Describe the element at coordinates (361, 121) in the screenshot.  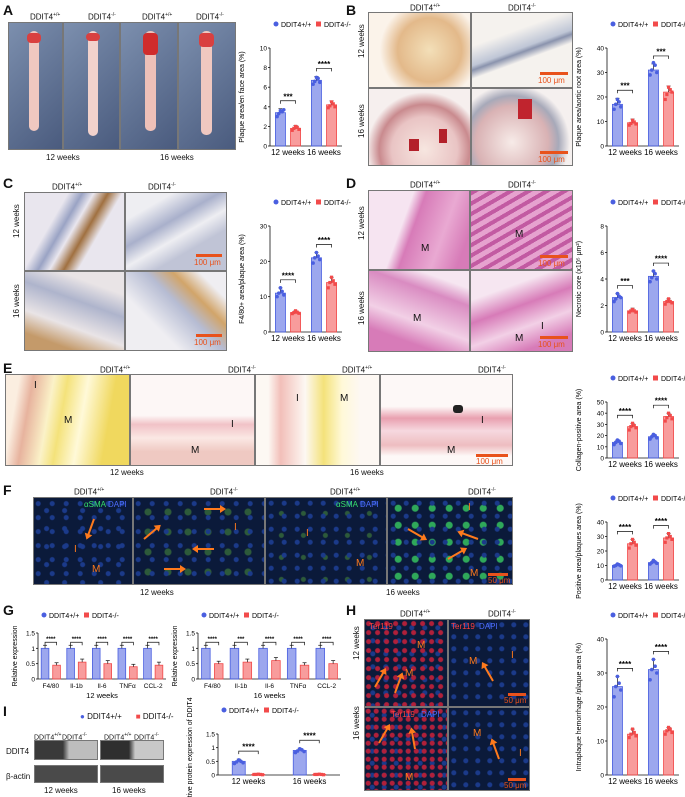
I see `row-label-16-weeks: 16 weeks` at that location.